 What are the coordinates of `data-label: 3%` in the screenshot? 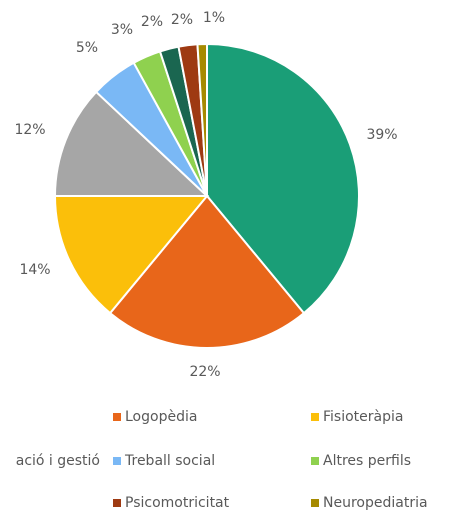 It's located at (122, 30).